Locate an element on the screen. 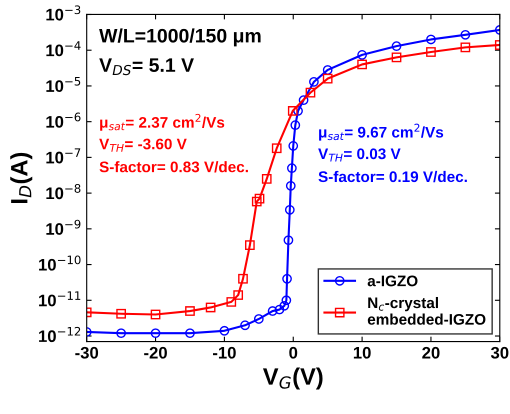 This screenshot has height=414, width=510. x-axis-title: V$_{G}$(V) is located at coordinates (292, 379).